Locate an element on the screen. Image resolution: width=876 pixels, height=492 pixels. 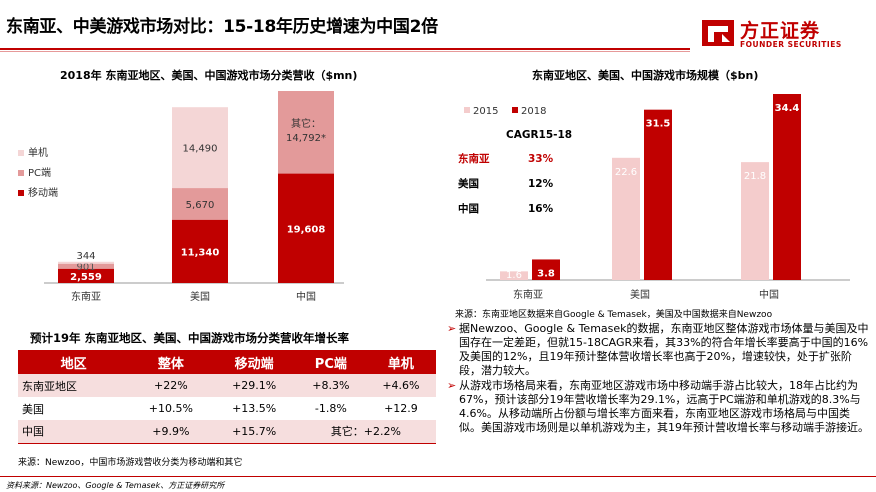
legend-label: 单机 is located at coordinates (38, 152).